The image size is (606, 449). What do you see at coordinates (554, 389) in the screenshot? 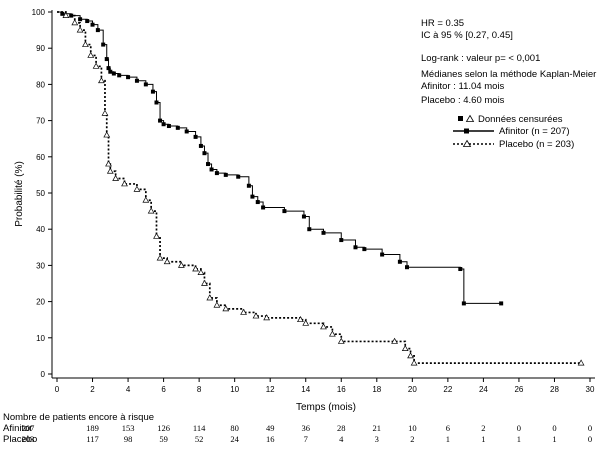
I see `x-tick-label: 28` at bounding box center [554, 389].